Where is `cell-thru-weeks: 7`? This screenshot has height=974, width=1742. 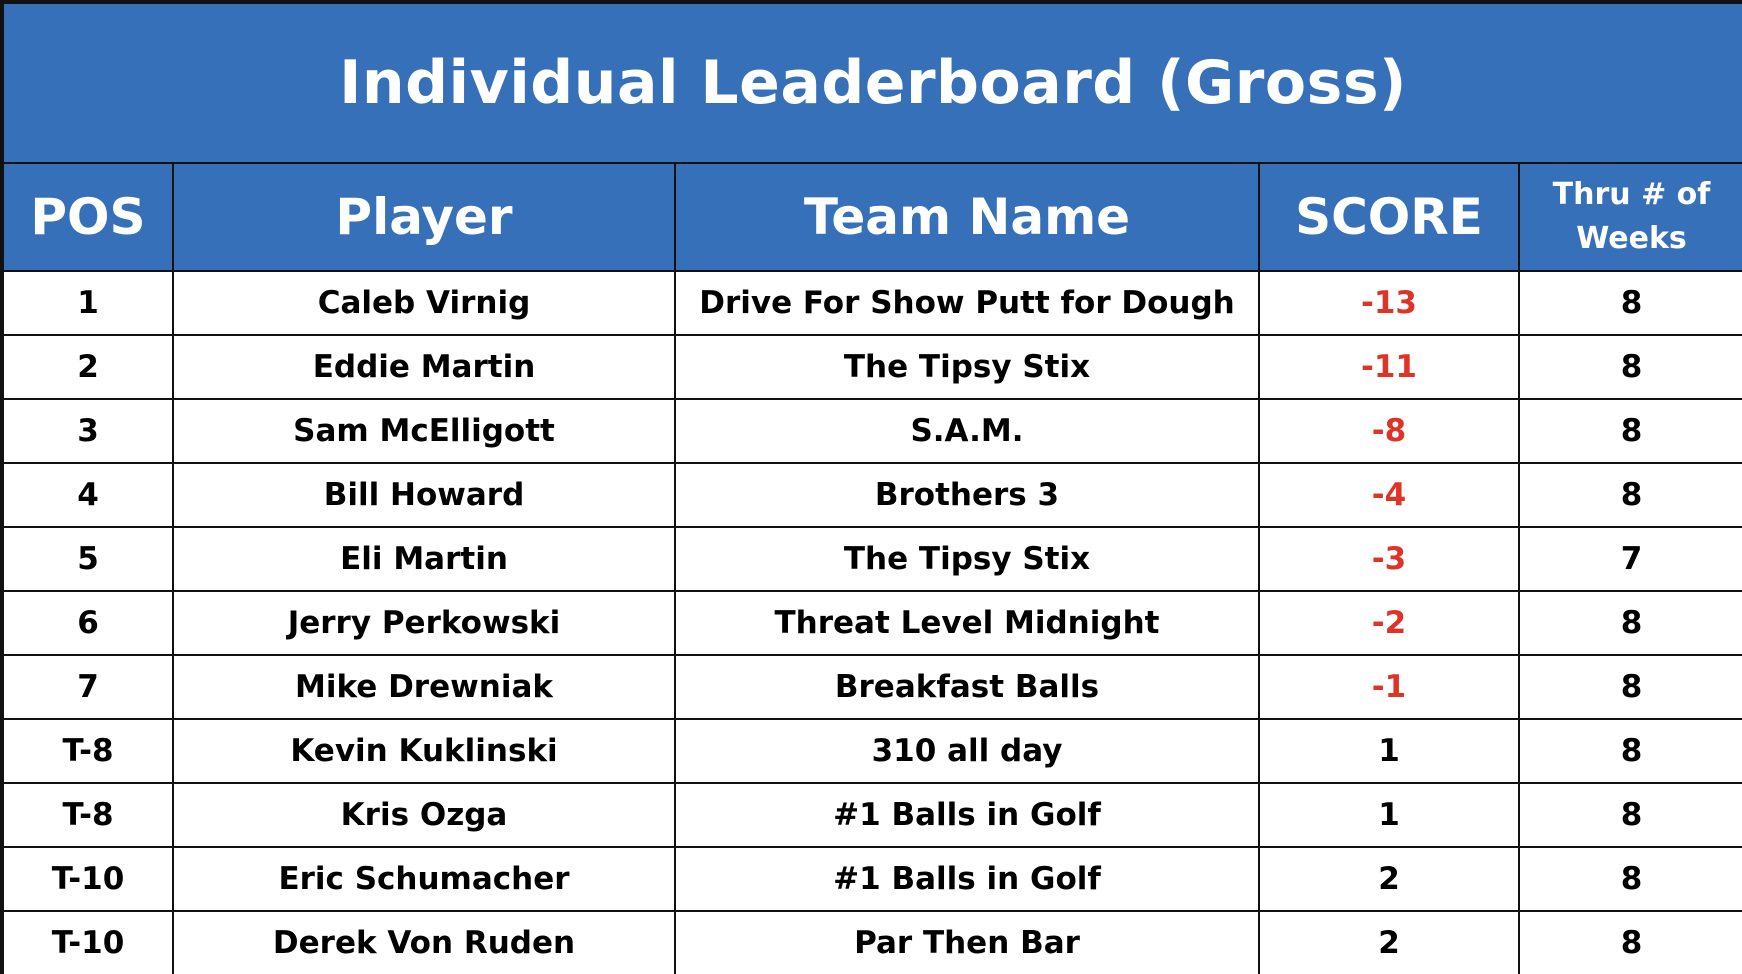 cell-thru-weeks: 7 is located at coordinates (1629, 559).